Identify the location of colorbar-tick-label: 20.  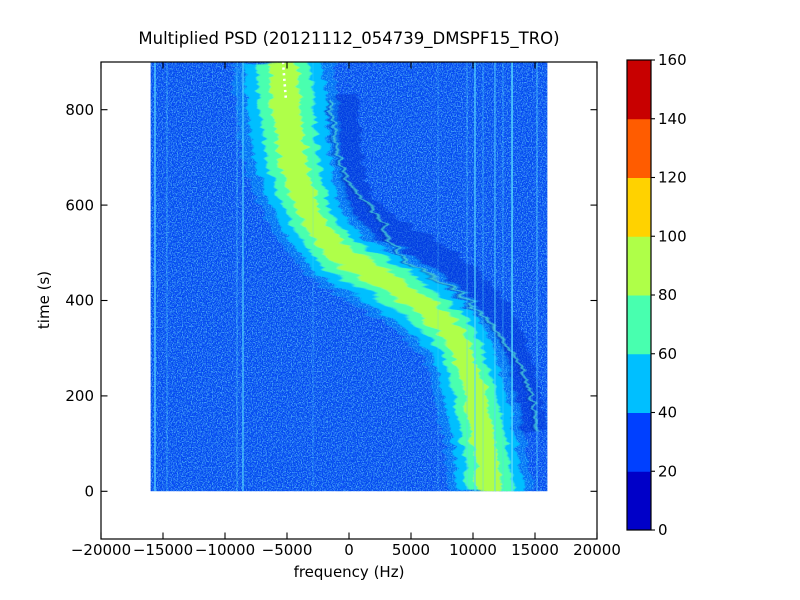
(667, 471).